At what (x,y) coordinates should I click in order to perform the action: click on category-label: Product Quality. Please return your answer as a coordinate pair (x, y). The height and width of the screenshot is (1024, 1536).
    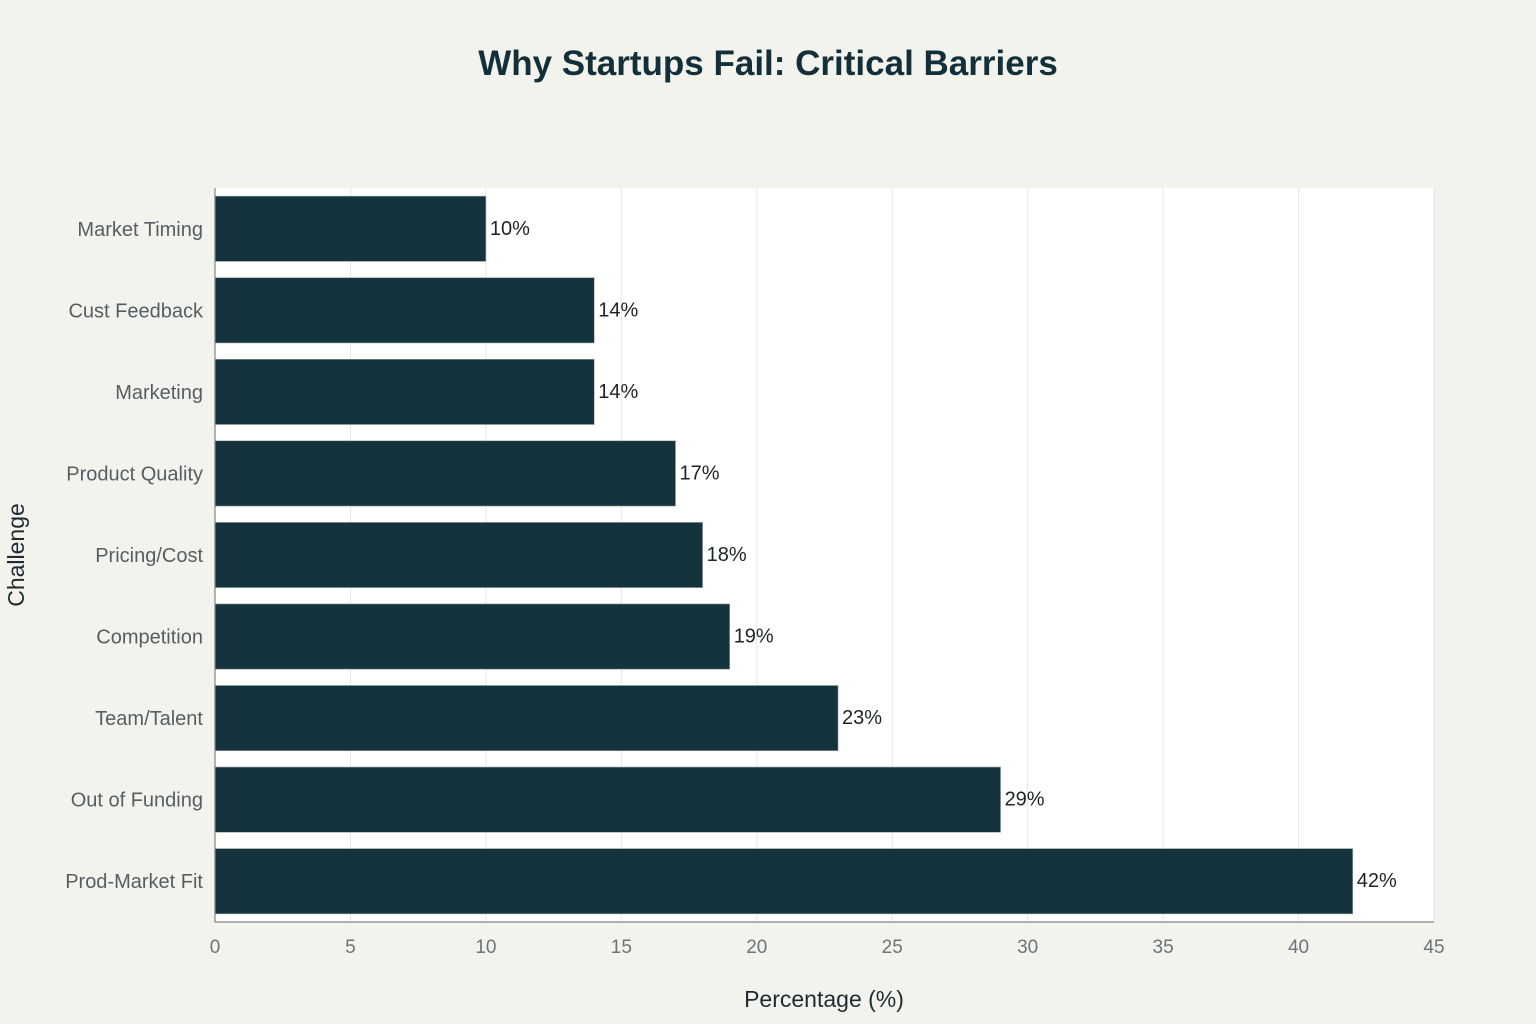
    Looking at the image, I should click on (134, 474).